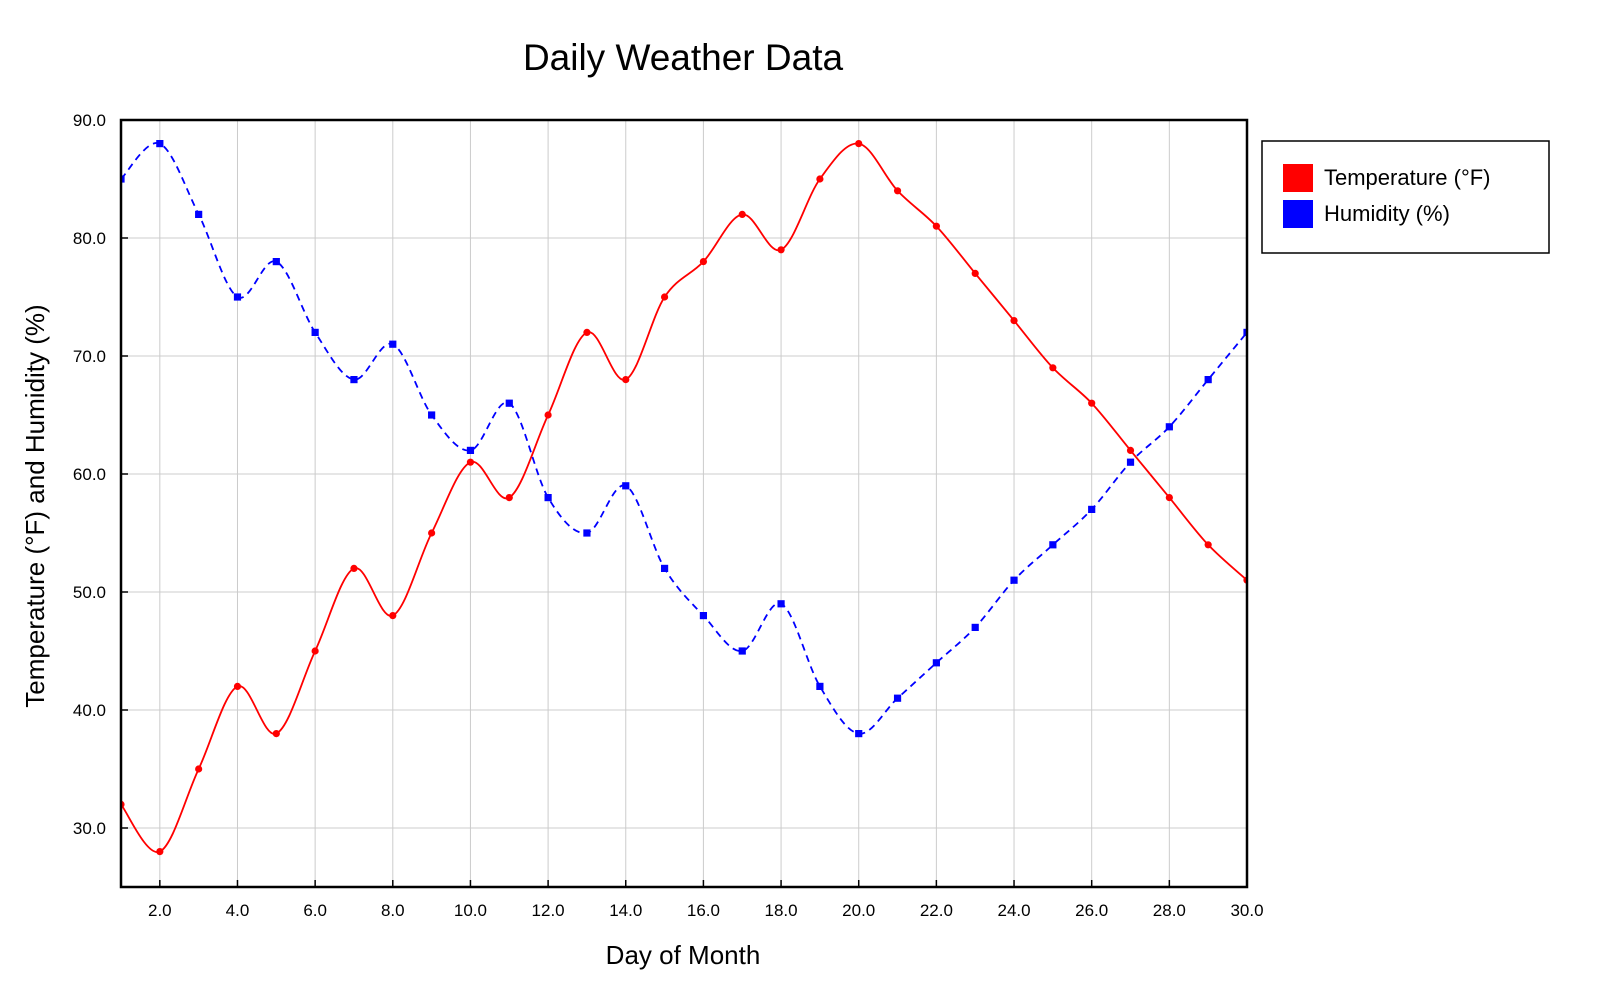 The image size is (1600, 1005). I want to click on x-tick-label: 6.0, so click(315, 910).